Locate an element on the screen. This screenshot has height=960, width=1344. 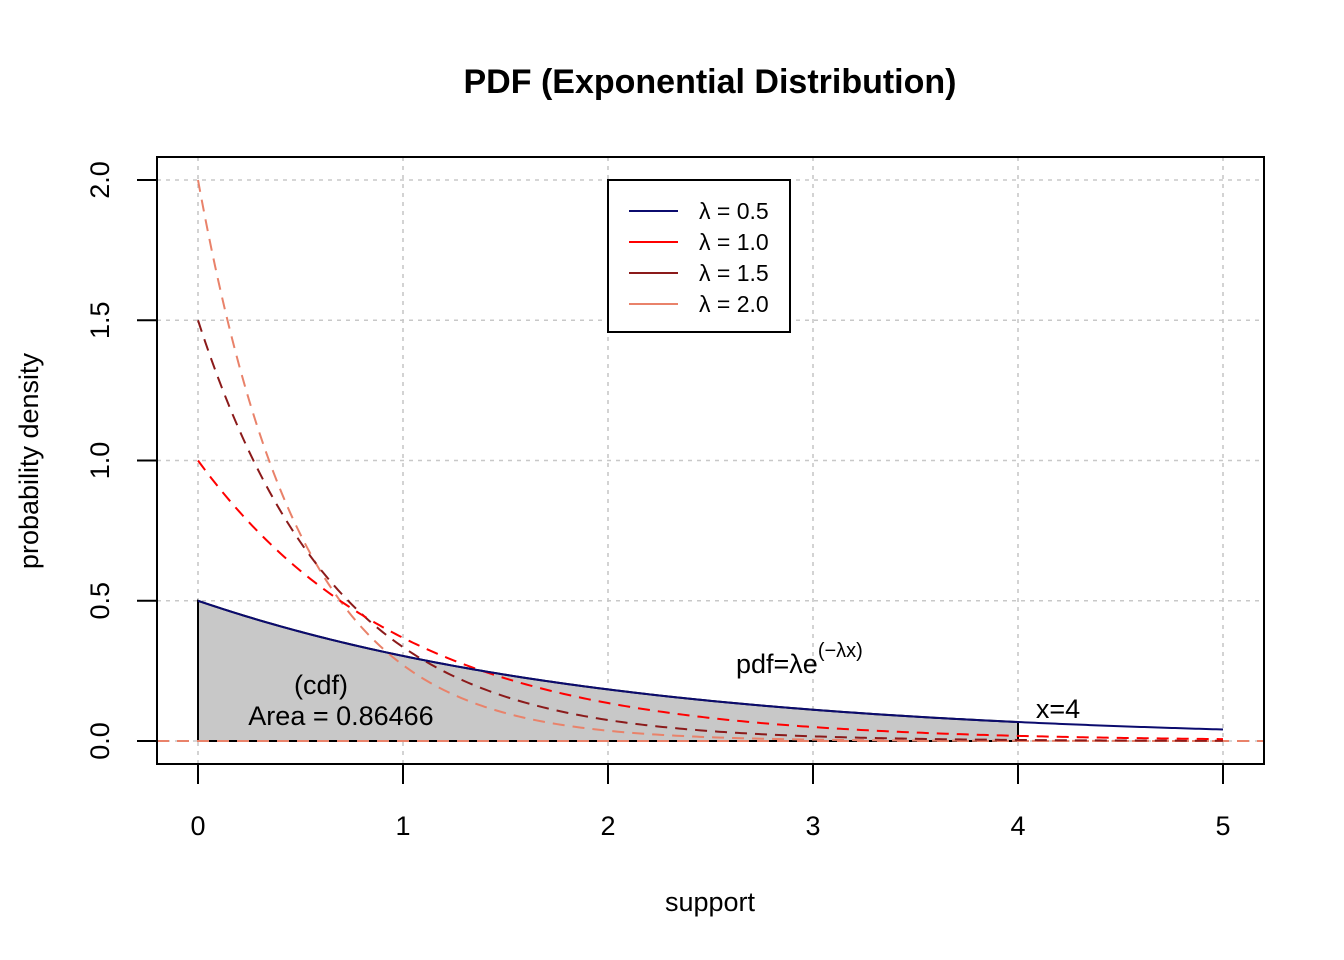
y-axis: 0.0 0.5 1.0 1.5 2.0 is located at coordinates (121, 460).